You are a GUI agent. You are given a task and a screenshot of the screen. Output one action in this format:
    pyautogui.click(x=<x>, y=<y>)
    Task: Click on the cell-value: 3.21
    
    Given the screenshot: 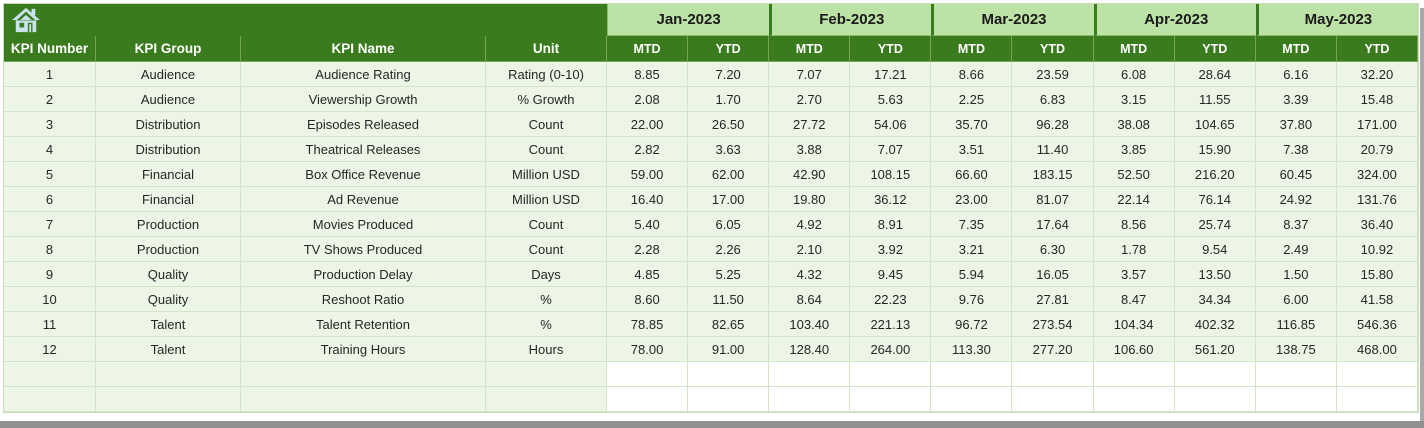 What is the action you would take?
    pyautogui.click(x=972, y=249)
    